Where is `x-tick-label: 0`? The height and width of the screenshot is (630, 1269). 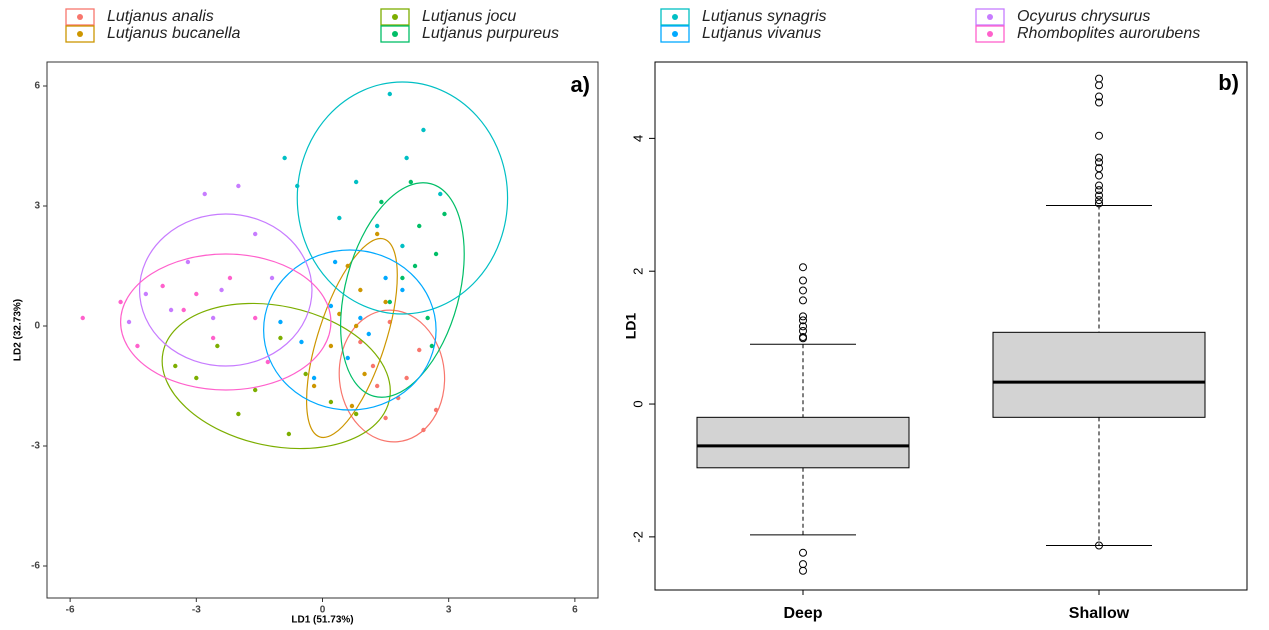 x-tick-label: 0 is located at coordinates (323, 610).